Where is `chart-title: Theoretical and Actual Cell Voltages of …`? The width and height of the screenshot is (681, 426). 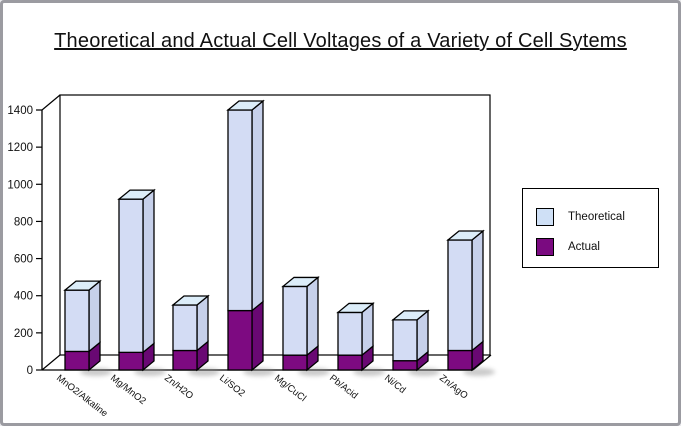
chart-title: Theoretical and Actual Cell Voltages of … is located at coordinates (340, 41).